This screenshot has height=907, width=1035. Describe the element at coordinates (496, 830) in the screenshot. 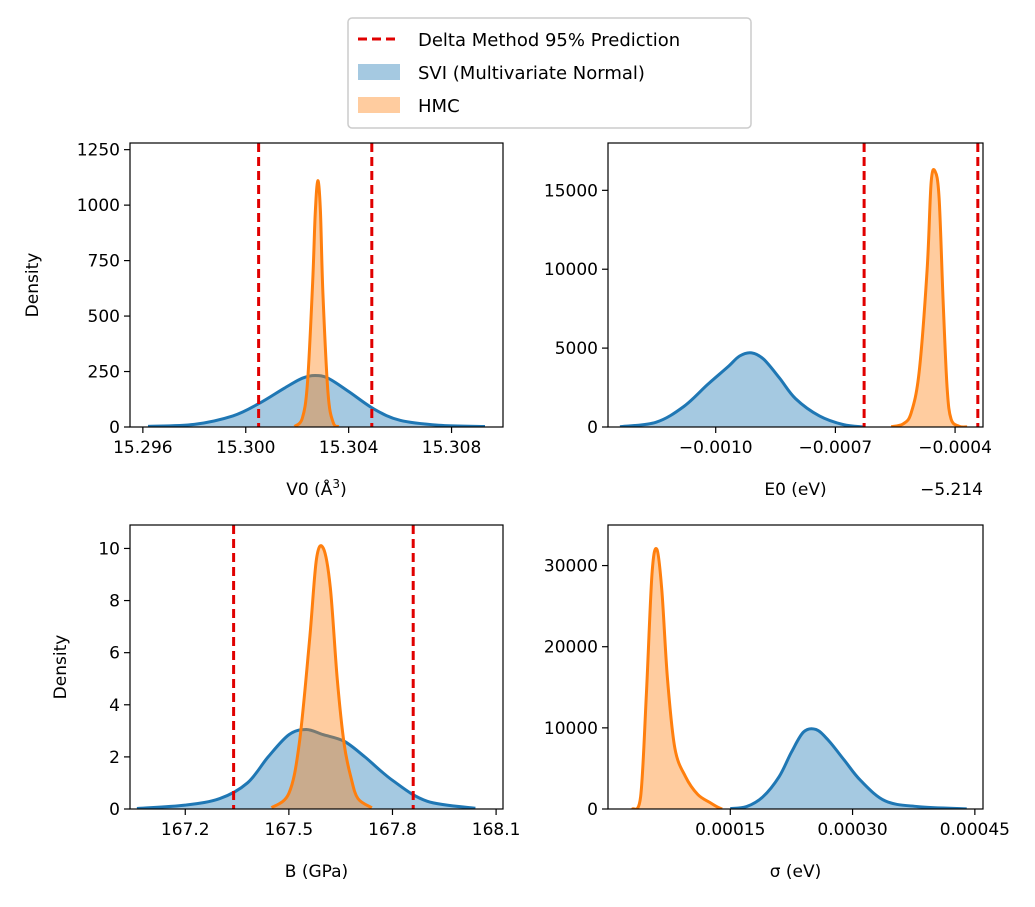

I see `b-xtick-label: 168.1` at that location.